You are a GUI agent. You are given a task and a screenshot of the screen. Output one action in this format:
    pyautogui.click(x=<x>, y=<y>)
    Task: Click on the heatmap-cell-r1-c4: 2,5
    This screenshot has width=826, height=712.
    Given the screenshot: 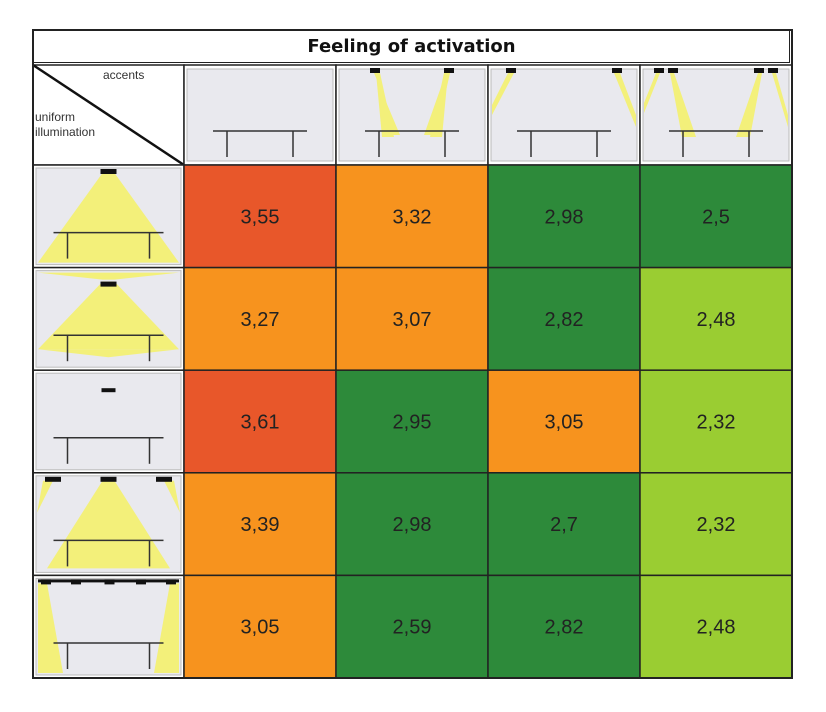 What is the action you would take?
    pyautogui.click(x=716, y=216)
    